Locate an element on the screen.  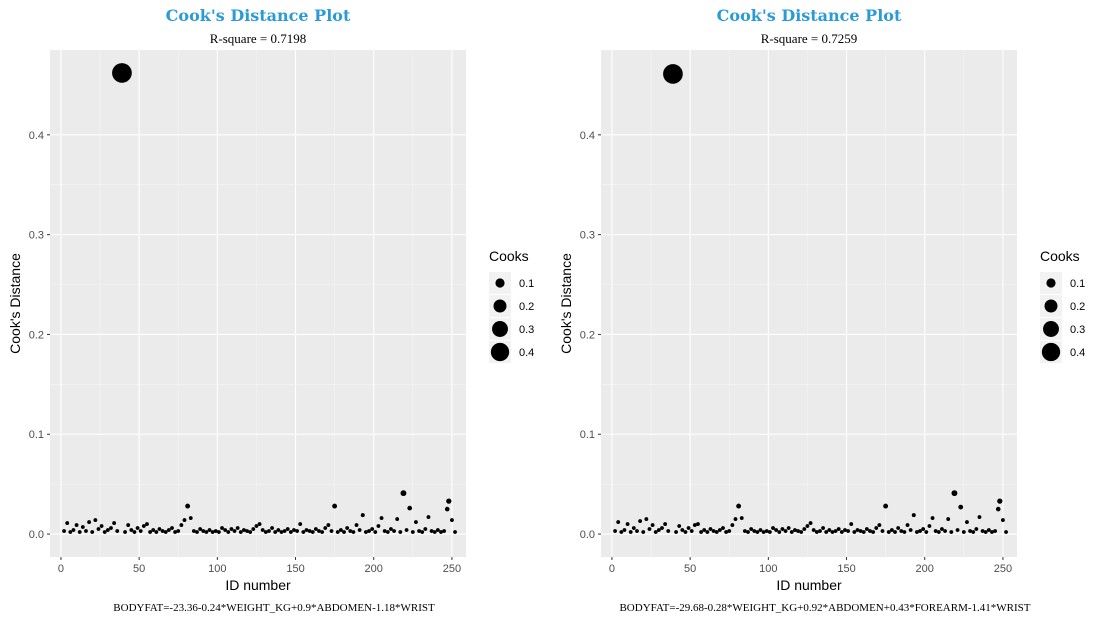
chart-subtitle: R-square = 0.7198 is located at coordinates (258, 38).